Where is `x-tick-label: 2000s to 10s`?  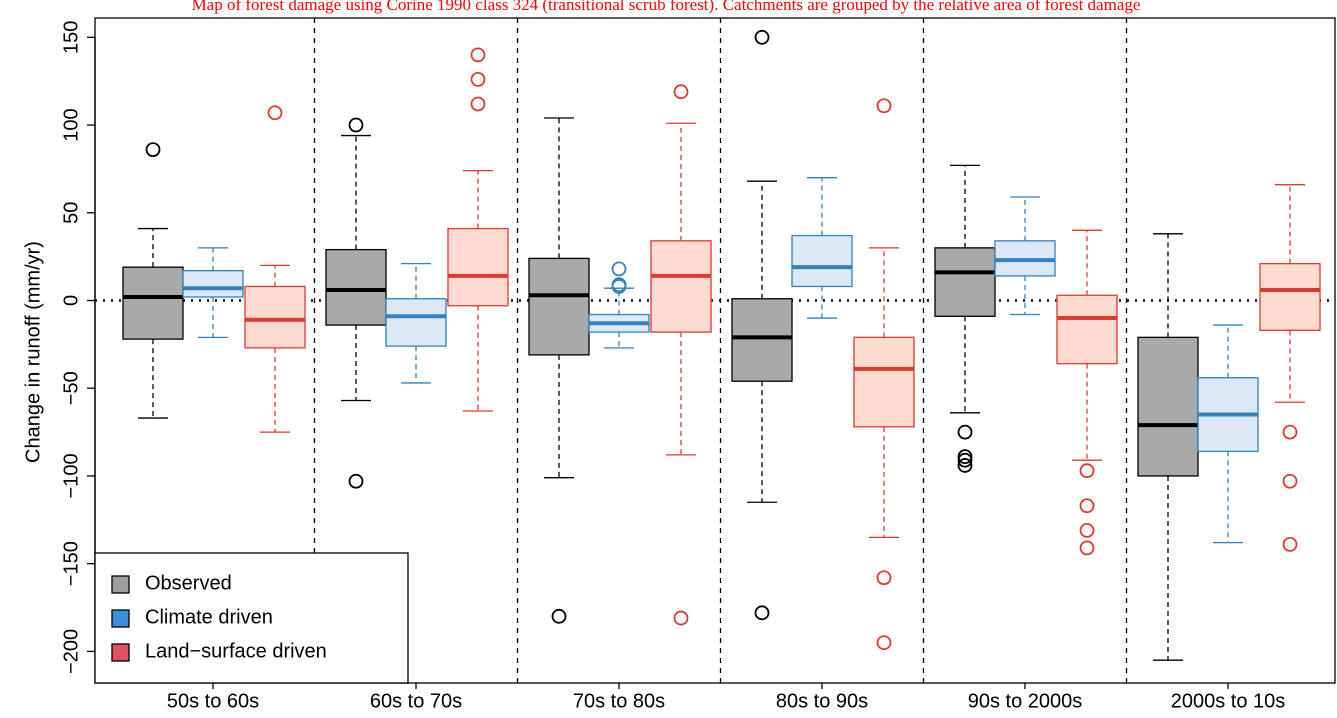
x-tick-label: 2000s to 10s is located at coordinates (1228, 701).